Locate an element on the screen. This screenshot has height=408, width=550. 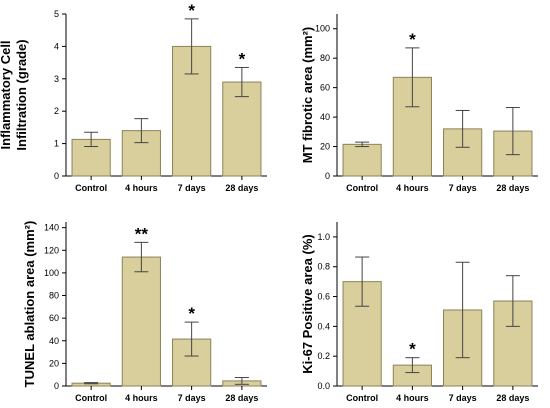
y-tick-label: 0.2 is located at coordinates (323, 356).